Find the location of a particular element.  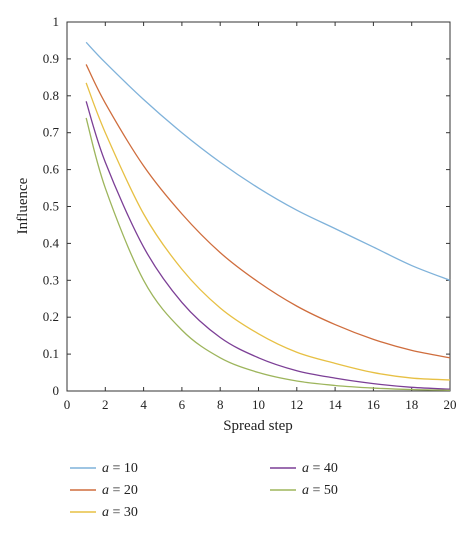

y-tick-label: 0.9 is located at coordinates (51, 58).